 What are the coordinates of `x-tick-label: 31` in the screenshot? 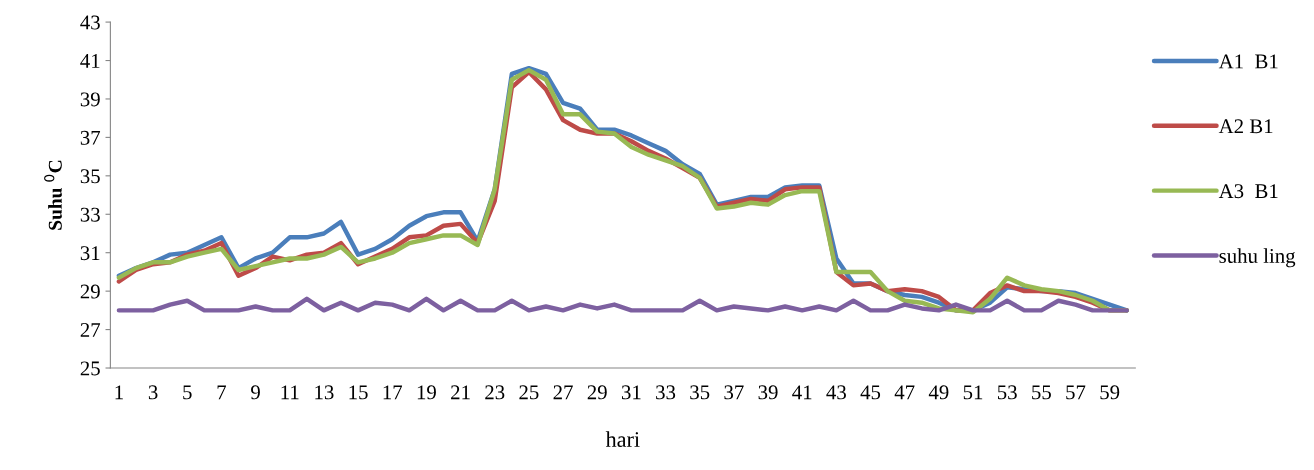 It's located at (631, 392).